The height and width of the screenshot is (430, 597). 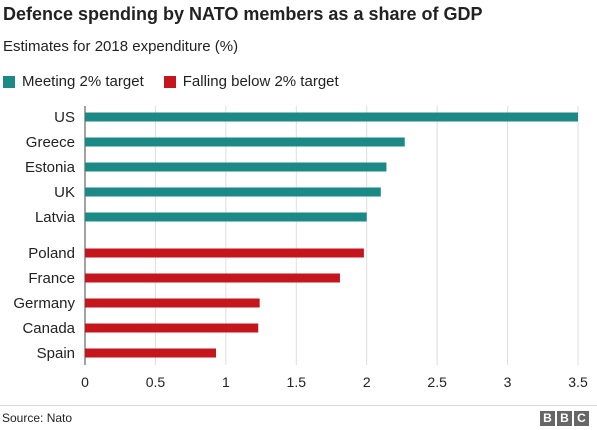 I want to click on x-tick-label: 2, so click(x=367, y=382).